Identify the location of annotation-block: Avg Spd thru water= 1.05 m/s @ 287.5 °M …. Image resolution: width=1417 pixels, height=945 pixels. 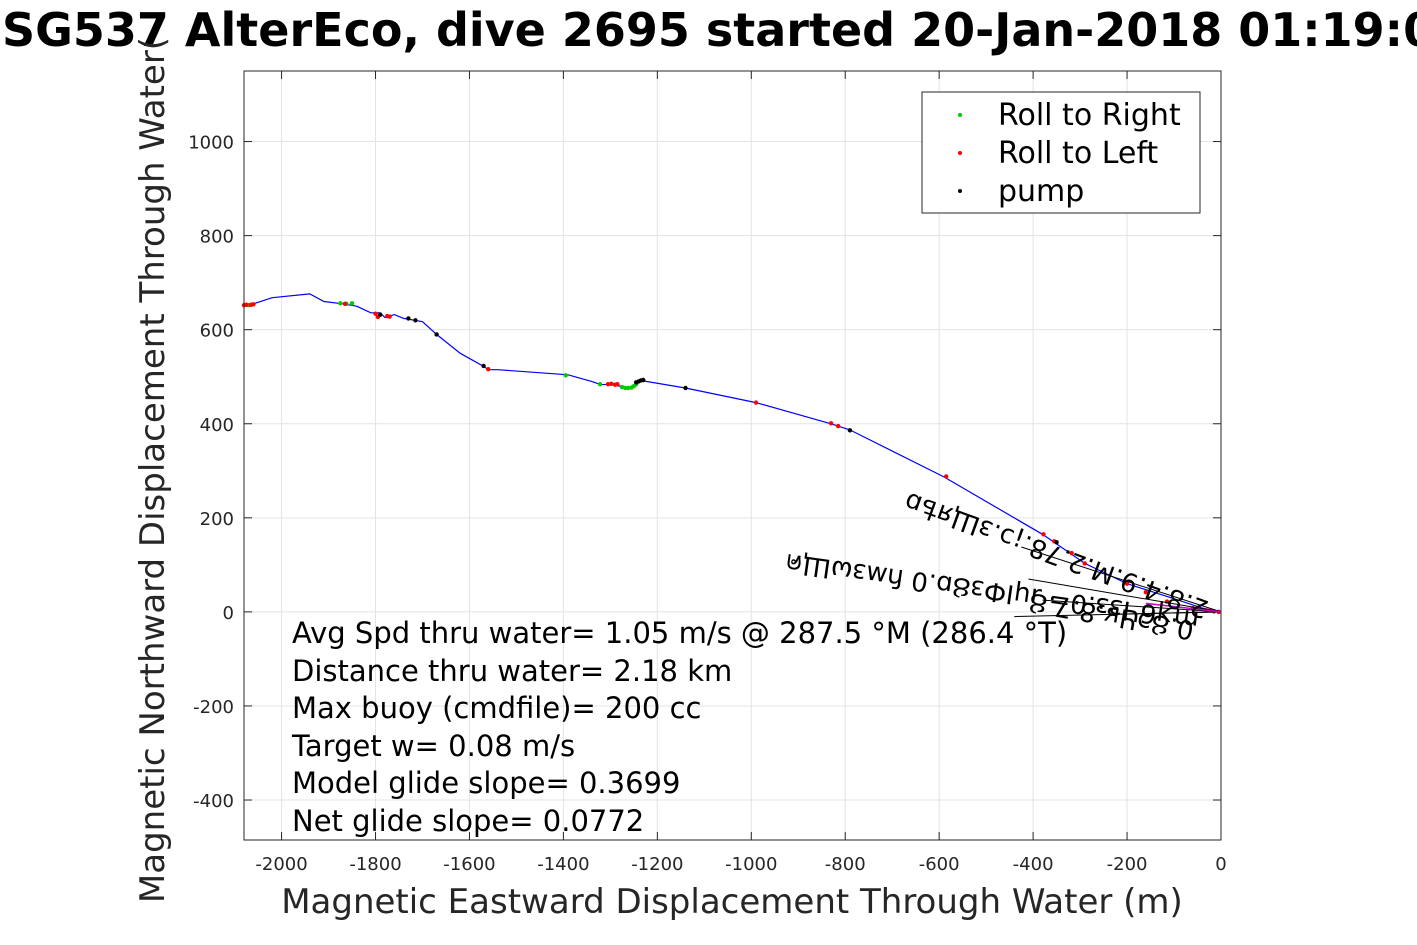
(679, 727).